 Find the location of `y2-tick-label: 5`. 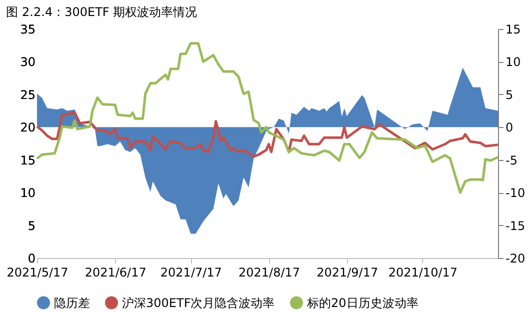

y2-tick-label: 5 is located at coordinates (510, 95).